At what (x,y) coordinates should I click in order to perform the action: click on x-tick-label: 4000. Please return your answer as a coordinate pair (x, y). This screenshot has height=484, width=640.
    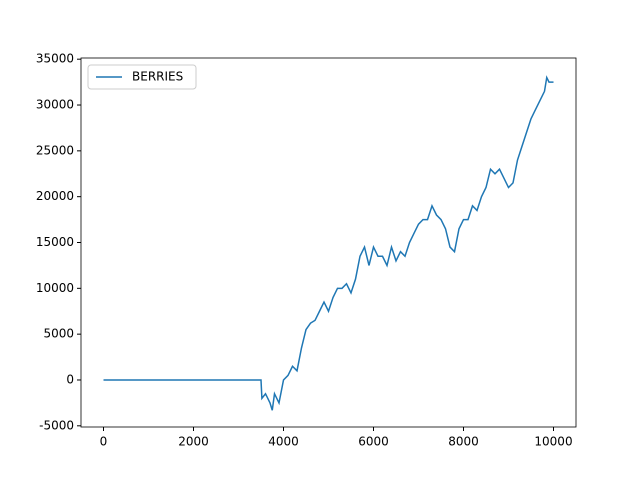
    Looking at the image, I should click on (283, 442).